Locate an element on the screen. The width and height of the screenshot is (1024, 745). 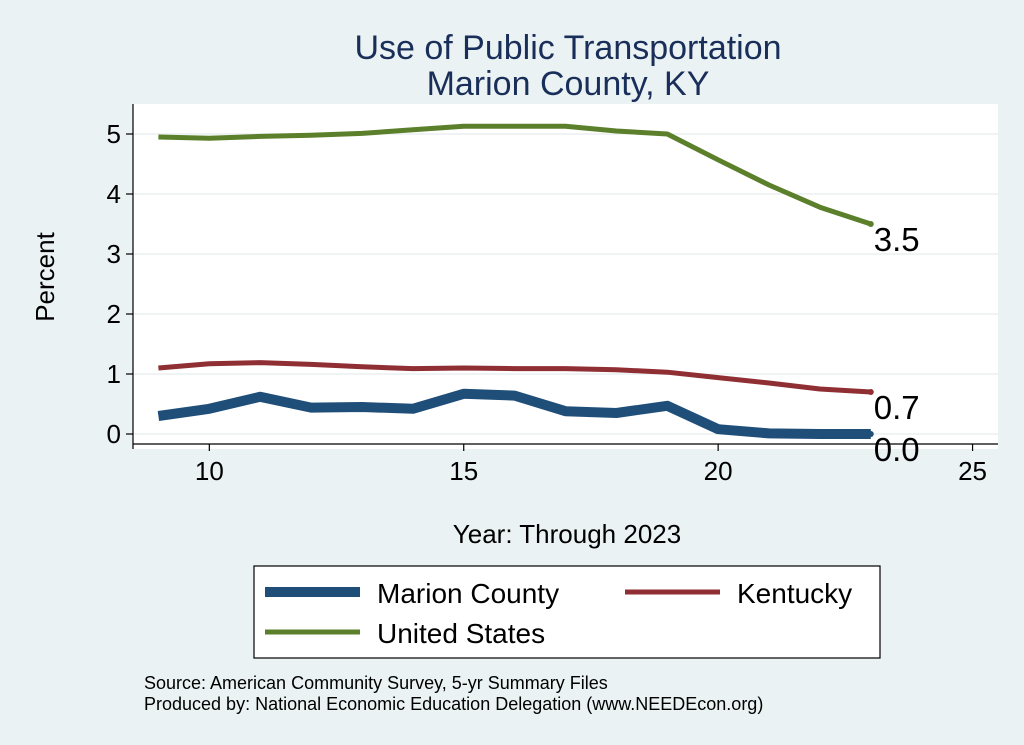
y-tick-label-2: 2 is located at coordinates (114, 314).